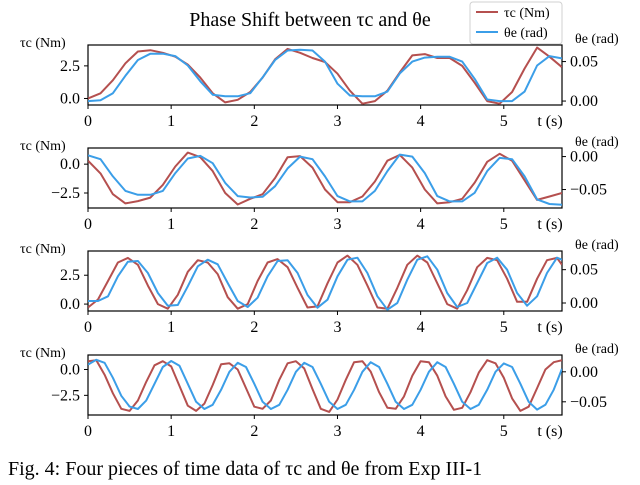  What do you see at coordinates (310, 20) in the screenshot?
I see `chart-title: Phase Shift between τc and θe` at bounding box center [310, 20].